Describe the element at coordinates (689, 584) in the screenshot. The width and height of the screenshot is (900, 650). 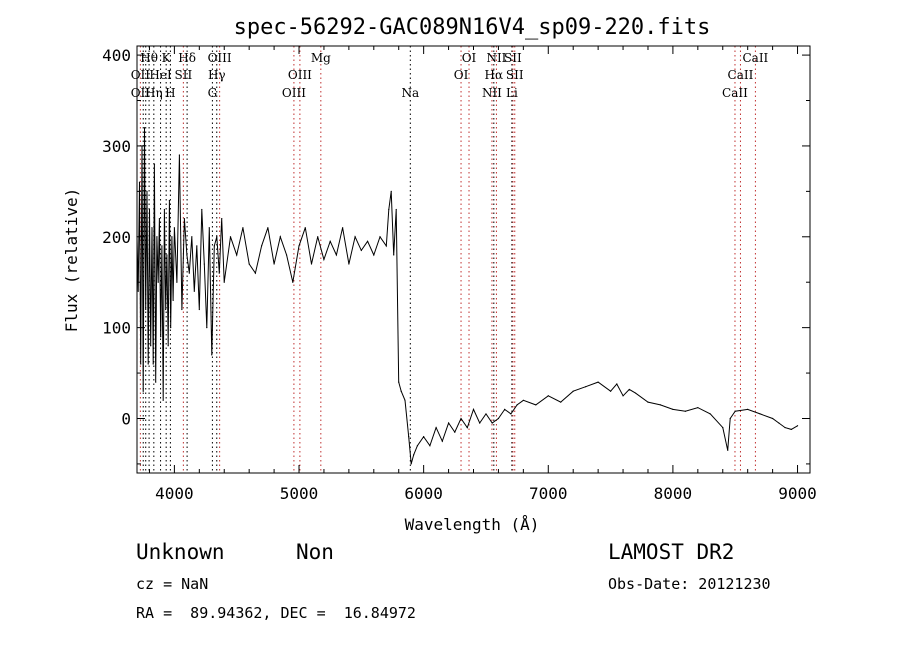
I see `obs-date-label: Obs-Date: 20121230` at that location.